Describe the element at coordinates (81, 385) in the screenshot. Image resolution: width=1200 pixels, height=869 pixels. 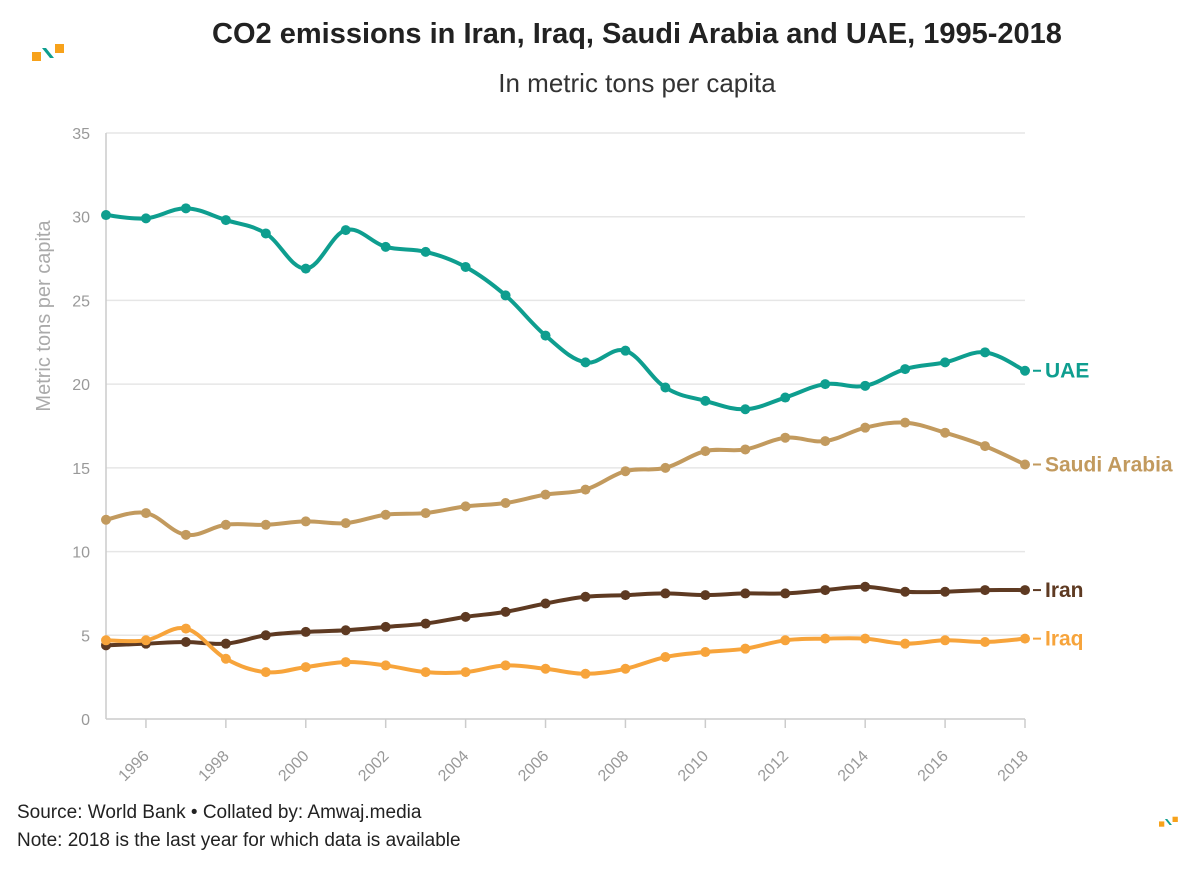
I see `y-tick-label: 20` at that location.